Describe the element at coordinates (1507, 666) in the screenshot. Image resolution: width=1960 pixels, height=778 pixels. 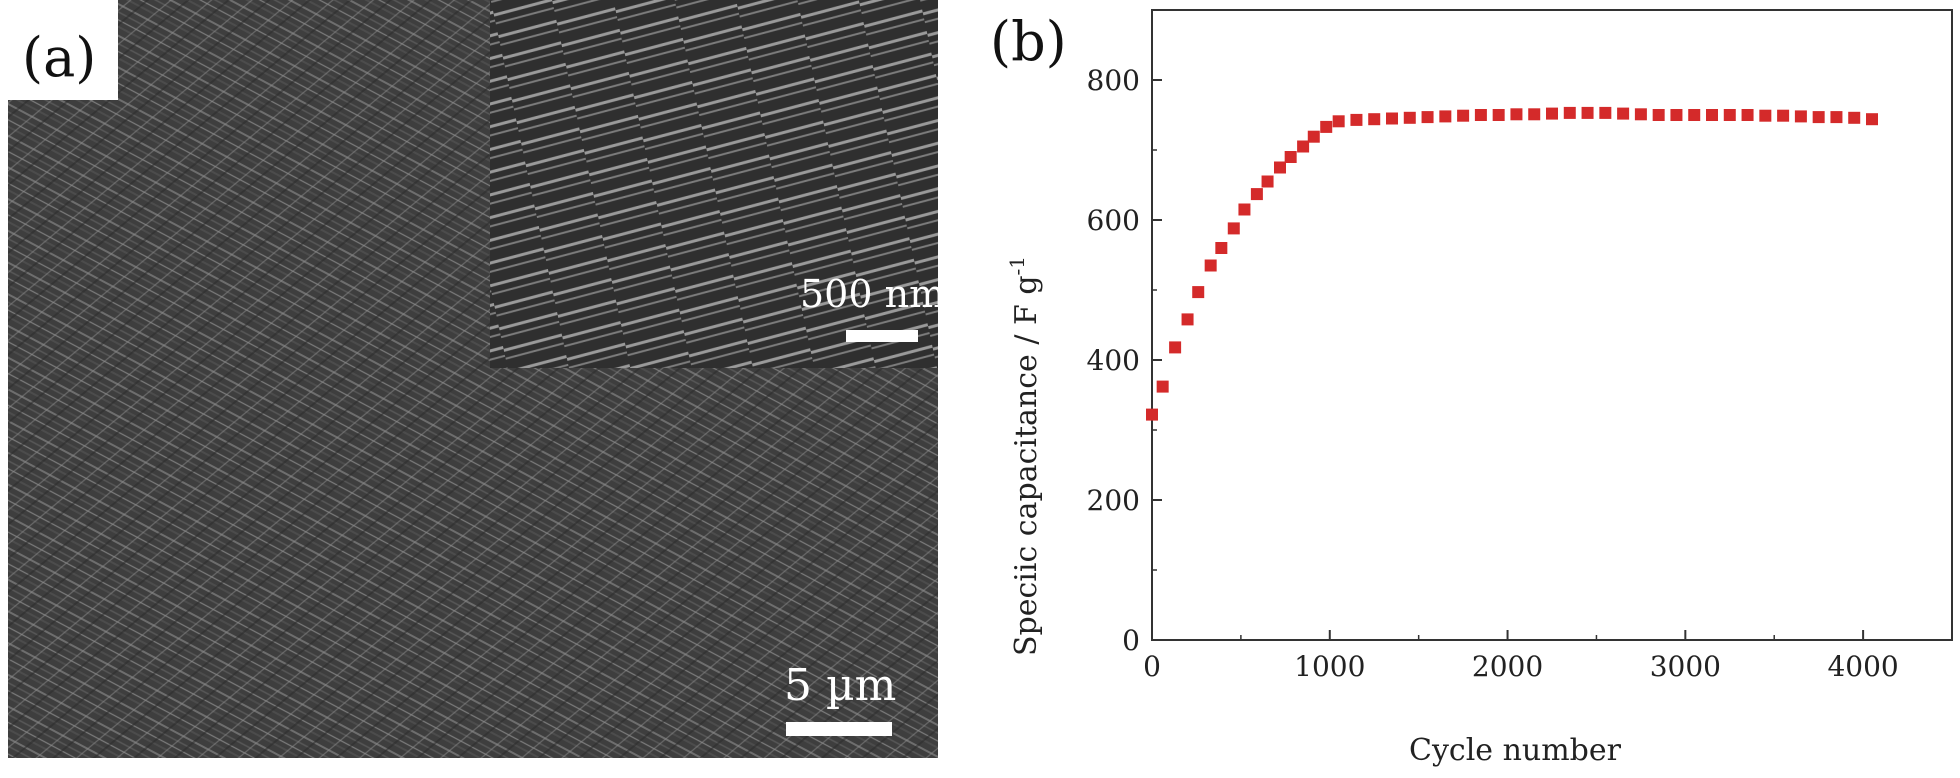
I see `x-tick-label: 2000` at that location.